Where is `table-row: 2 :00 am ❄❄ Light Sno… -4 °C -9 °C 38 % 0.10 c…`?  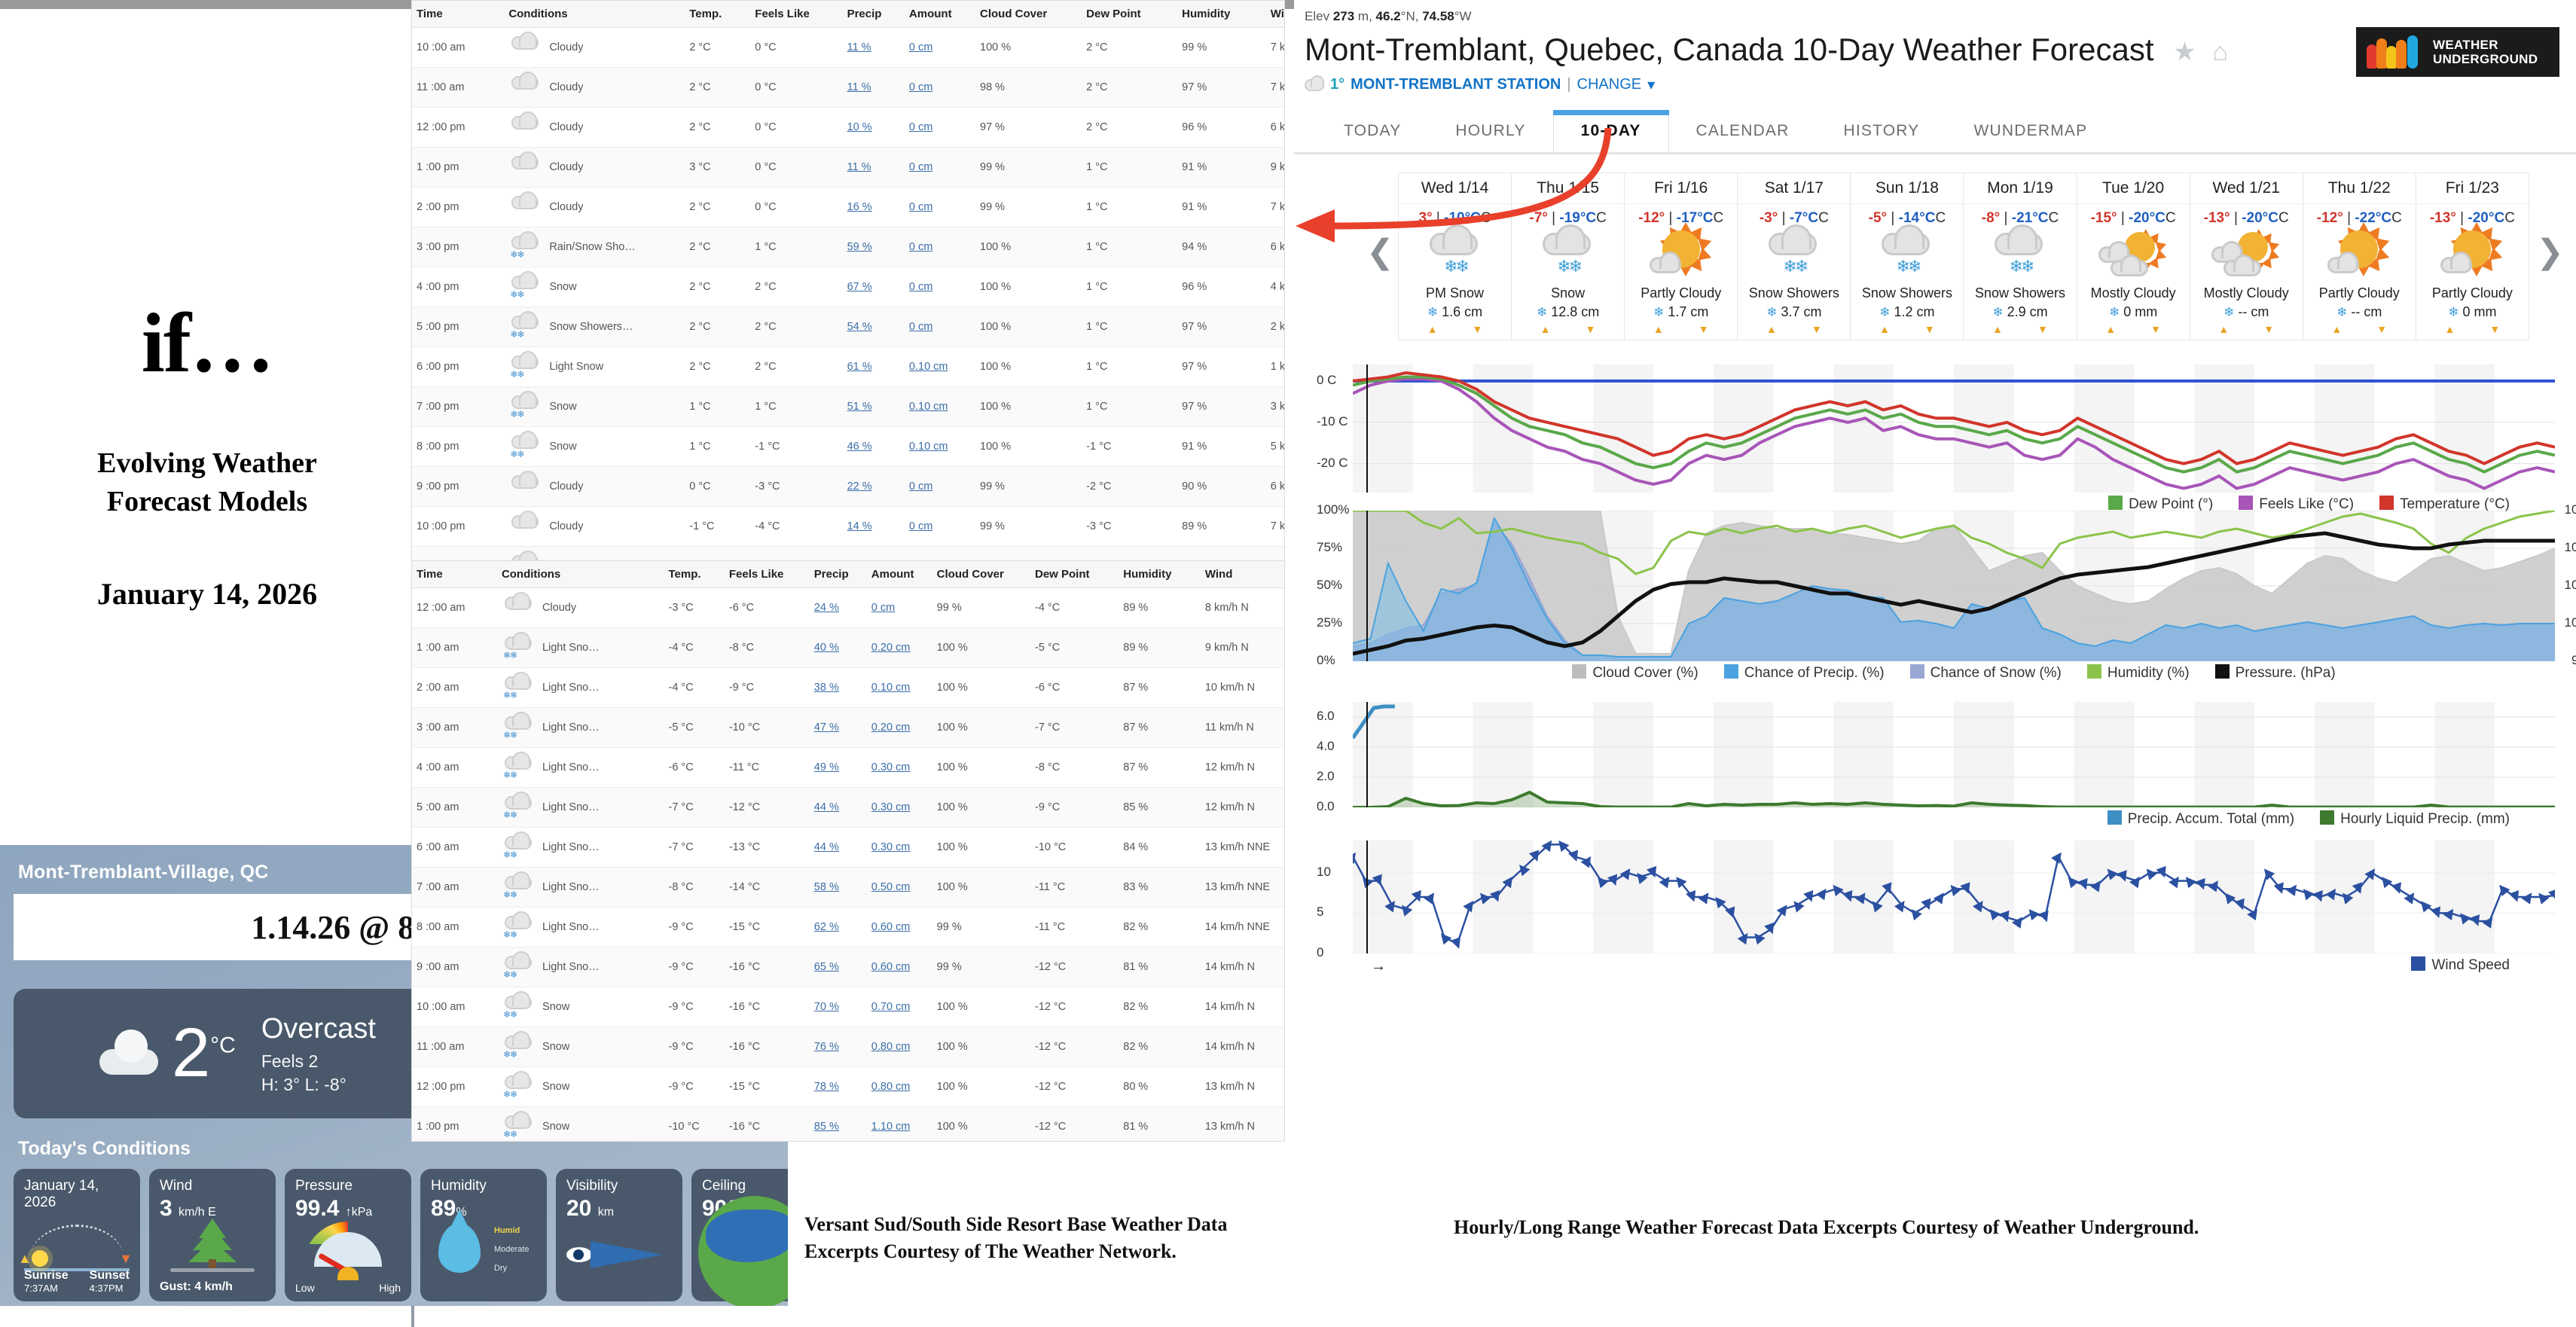
table-row: 2 :00 am ❄❄ Light Sno… -4 °C -9 °C 38 % 0.10 c… is located at coordinates (848, 687).